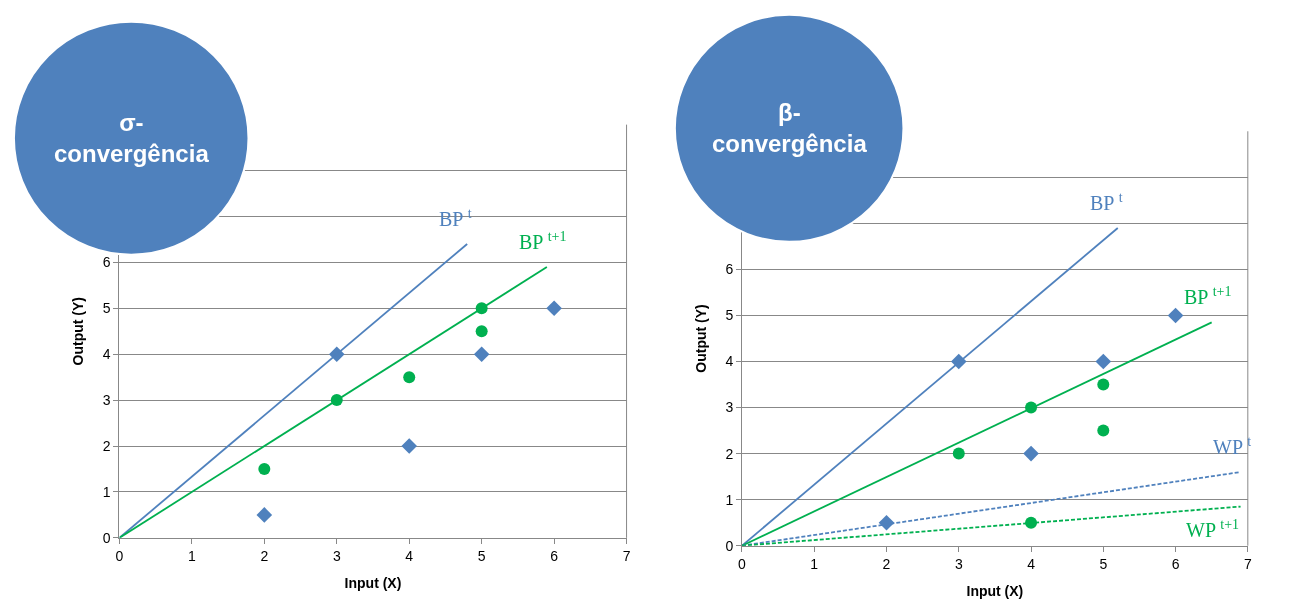  What do you see at coordinates (1232, 446) in the screenshot?
I see `series-label: WP $^{t}$` at bounding box center [1232, 446].